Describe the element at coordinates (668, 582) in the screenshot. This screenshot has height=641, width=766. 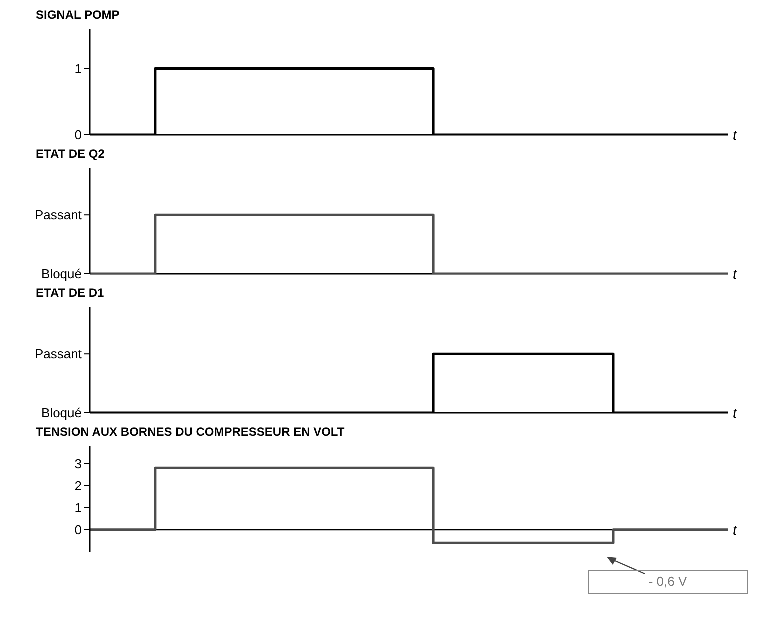
I see `text: - 0,6 V` at that location.